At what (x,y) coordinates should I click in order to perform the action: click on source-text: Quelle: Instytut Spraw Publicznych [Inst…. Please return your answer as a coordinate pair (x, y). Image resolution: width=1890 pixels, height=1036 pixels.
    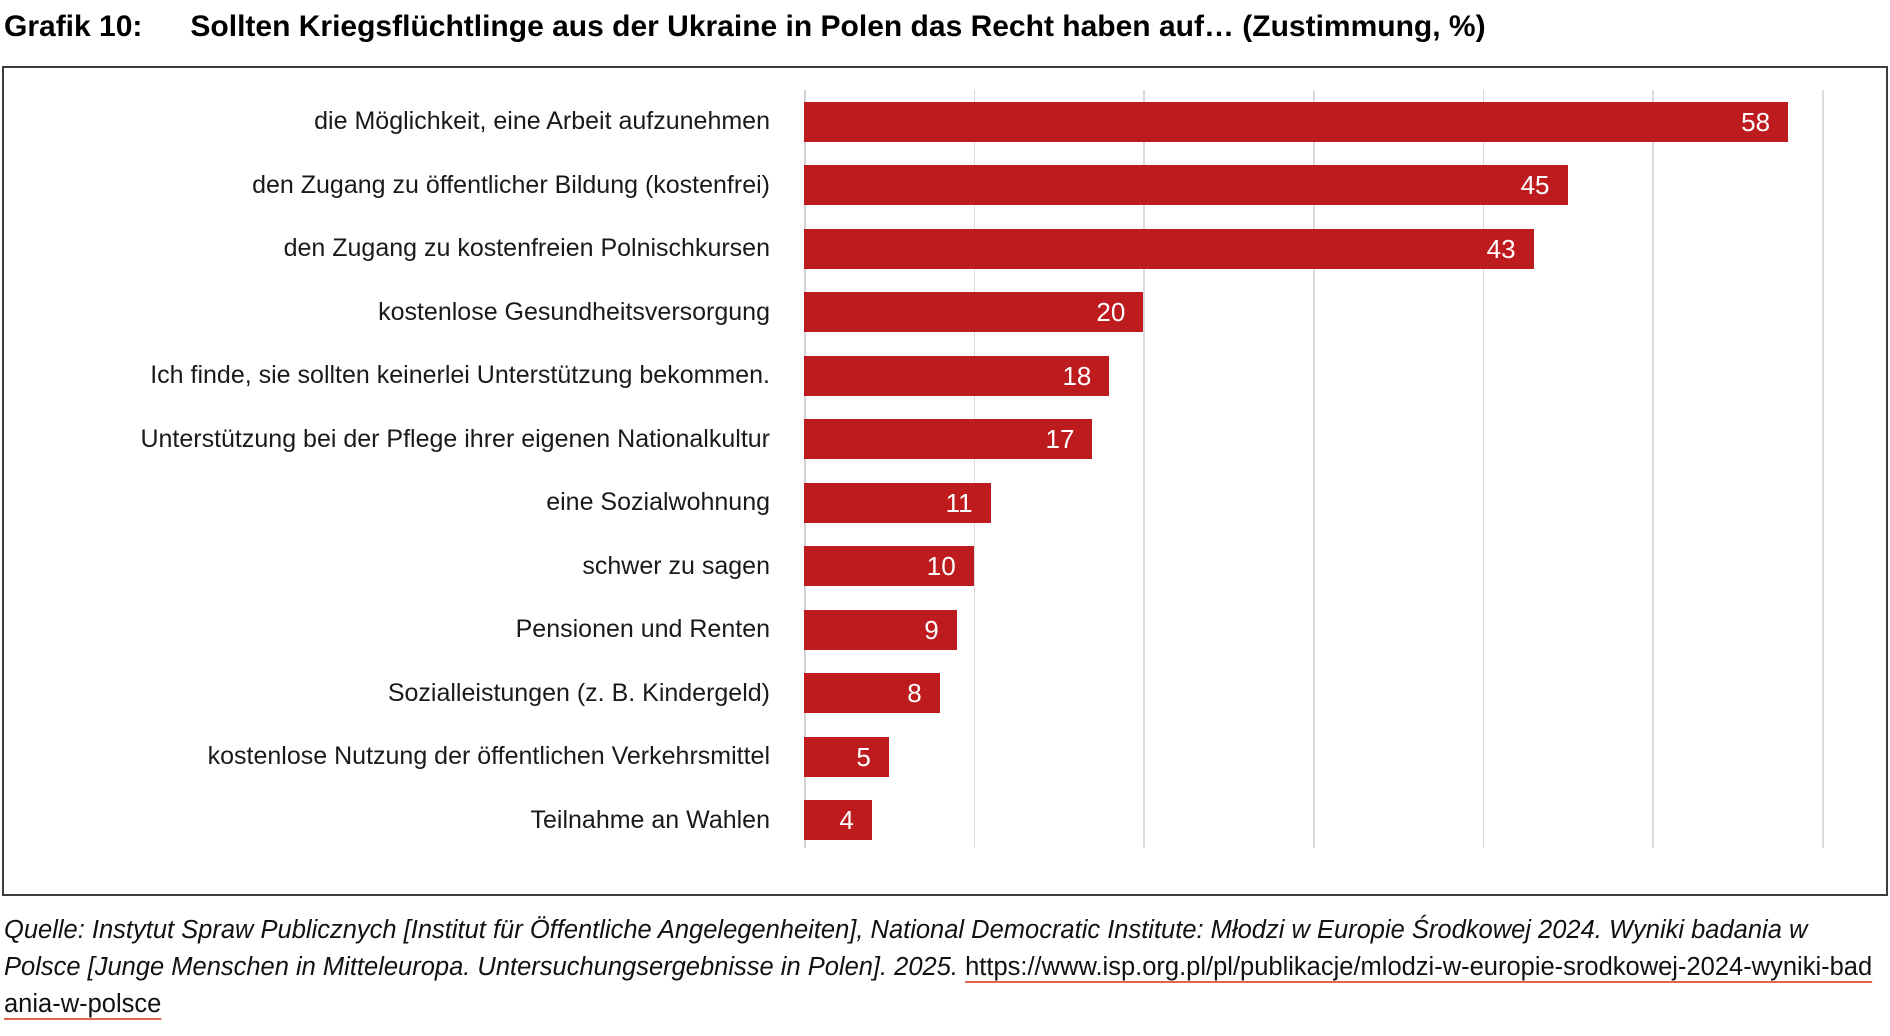
    Looking at the image, I should click on (906, 948).